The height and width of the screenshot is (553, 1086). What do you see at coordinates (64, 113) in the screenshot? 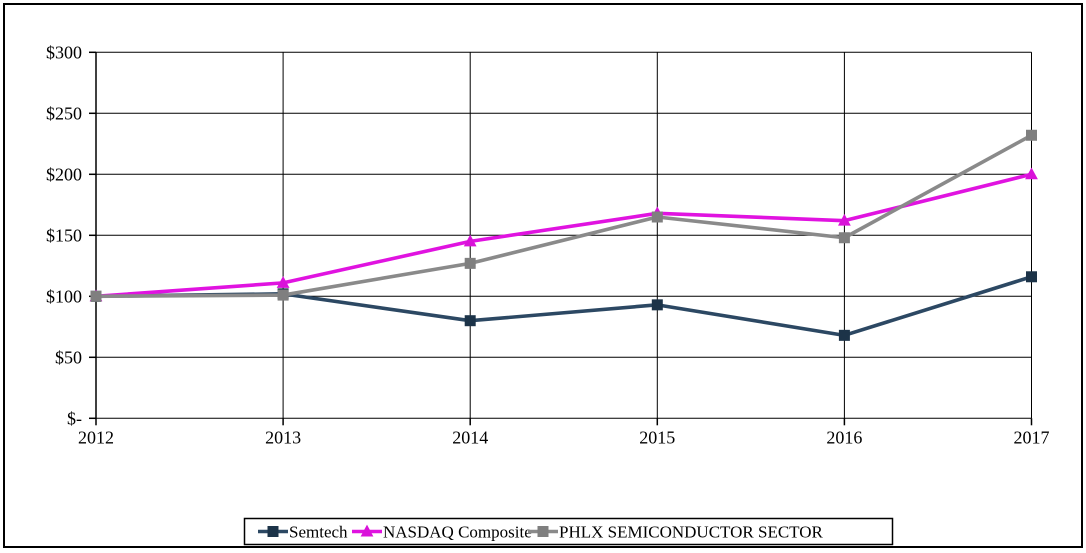
I see `y-axis-tick-label: $250` at bounding box center [64, 113].